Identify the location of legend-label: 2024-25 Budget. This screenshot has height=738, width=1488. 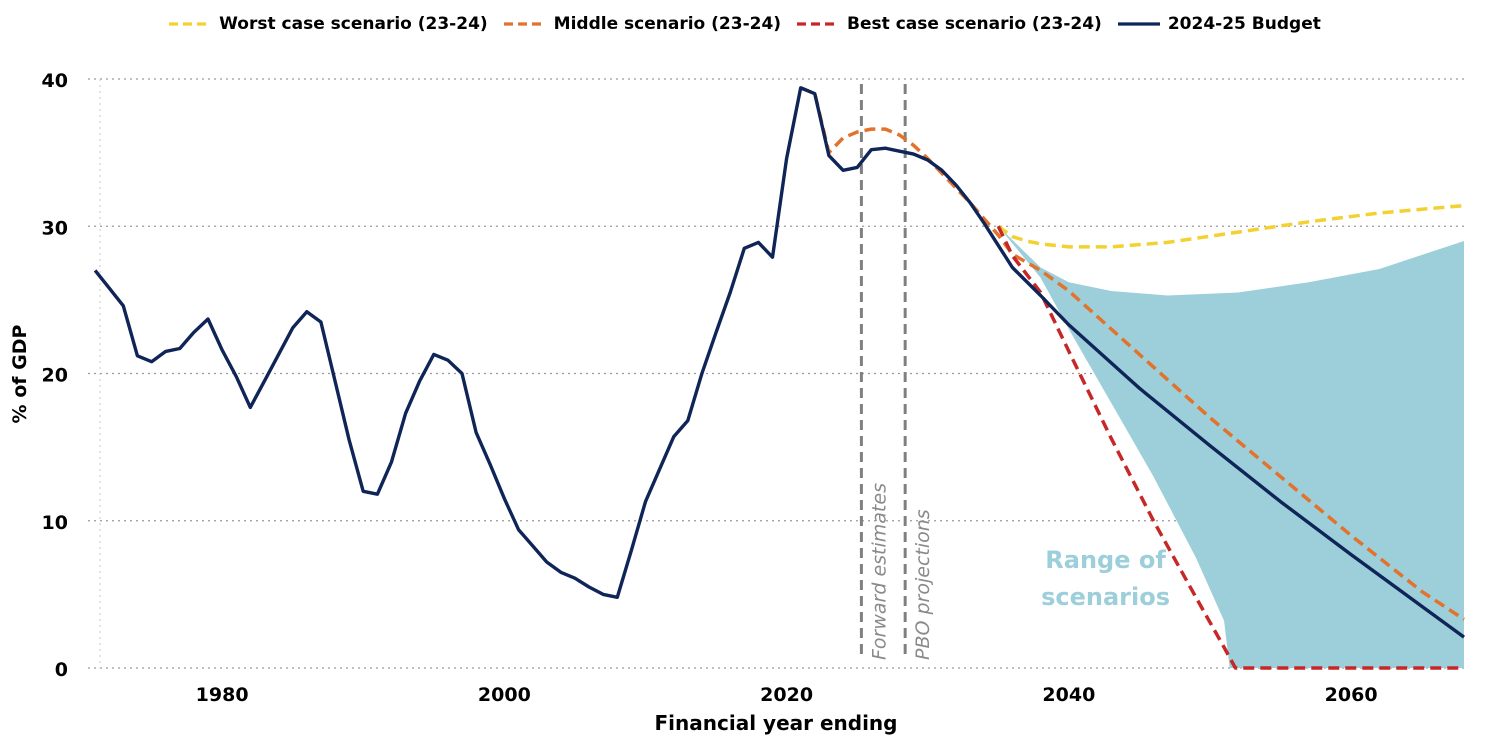
(1244, 24).